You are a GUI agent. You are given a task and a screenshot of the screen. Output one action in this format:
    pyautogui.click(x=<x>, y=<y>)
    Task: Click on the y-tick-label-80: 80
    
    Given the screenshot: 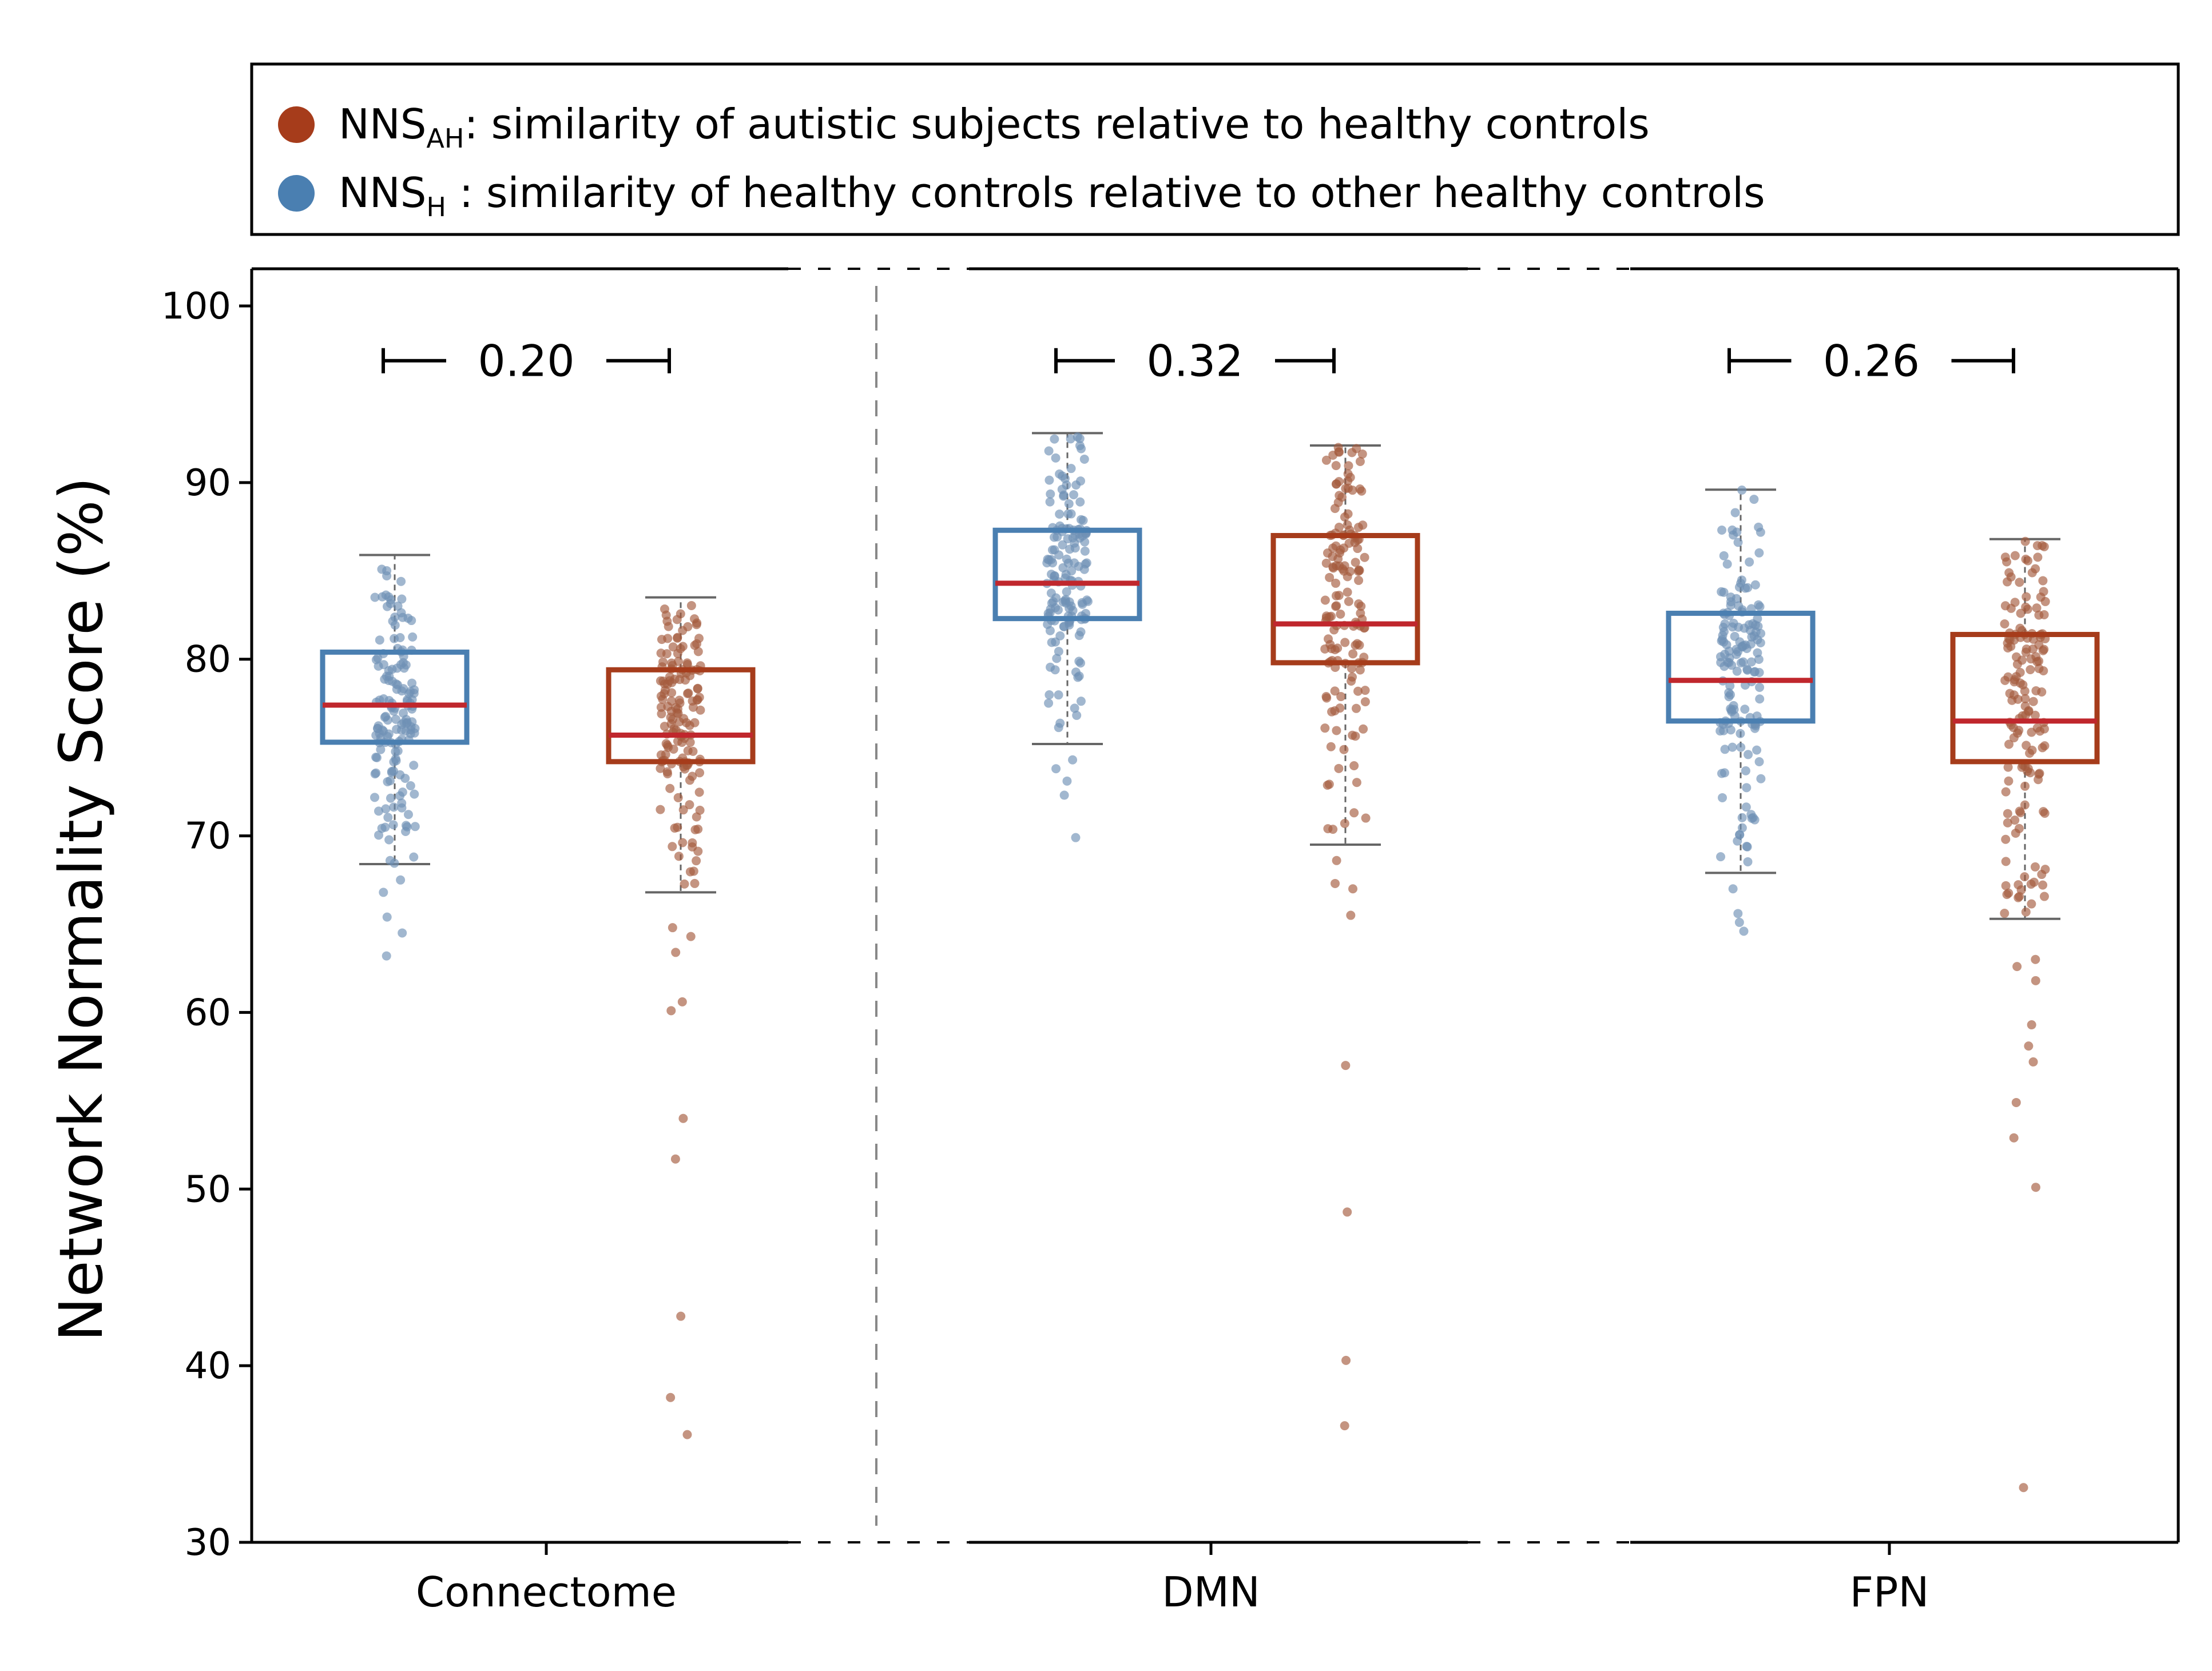 What is the action you would take?
    pyautogui.click(x=208, y=660)
    